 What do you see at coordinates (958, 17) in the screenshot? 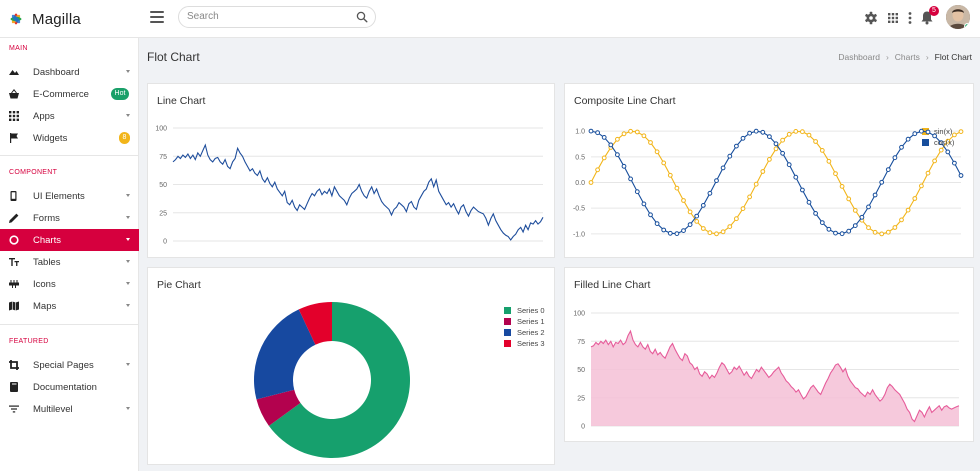
I see `avatar` at bounding box center [958, 17].